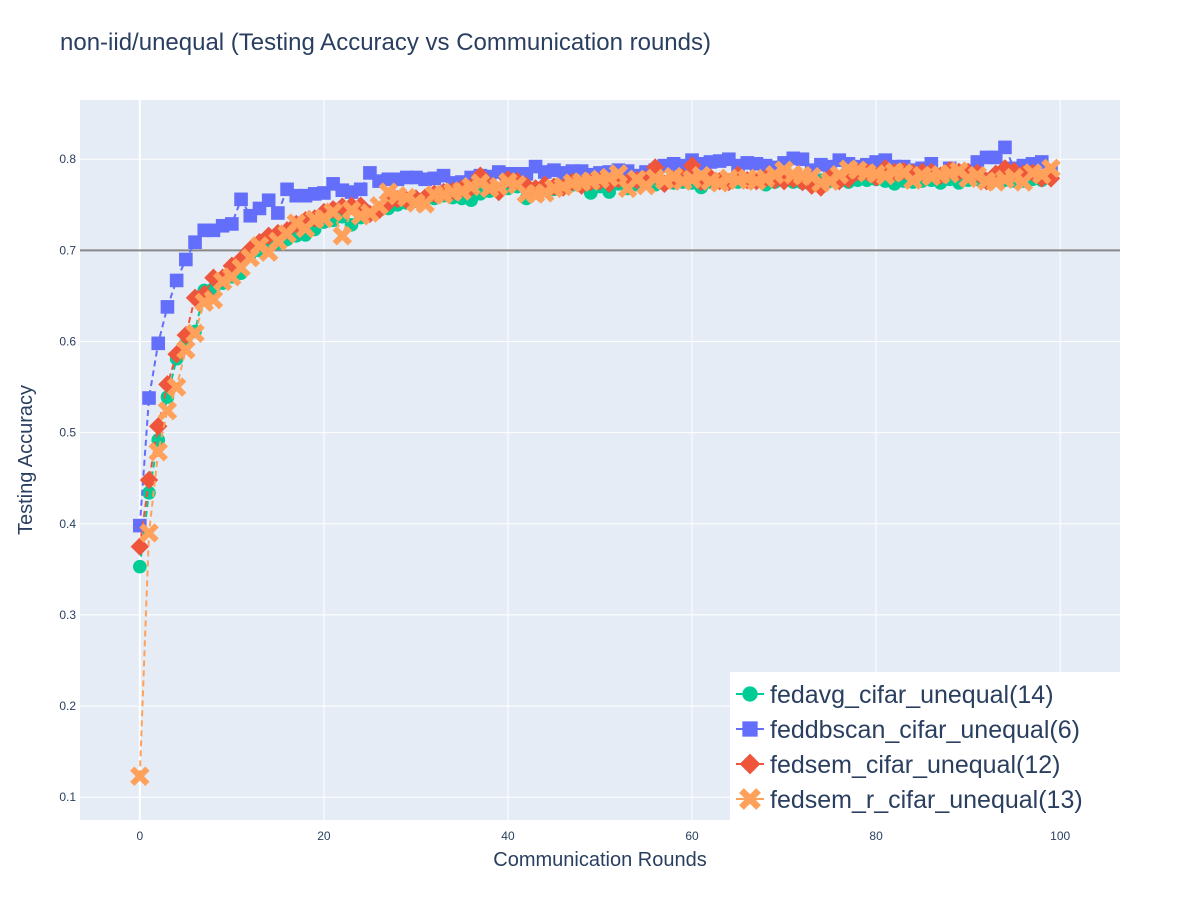  I want to click on x-tick-labels: 0 20 40 60 80 100, so click(603, 836).